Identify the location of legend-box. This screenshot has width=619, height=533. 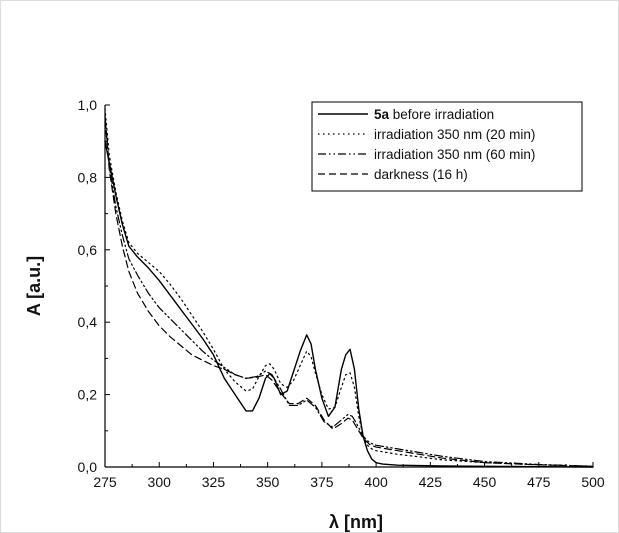
(447, 146).